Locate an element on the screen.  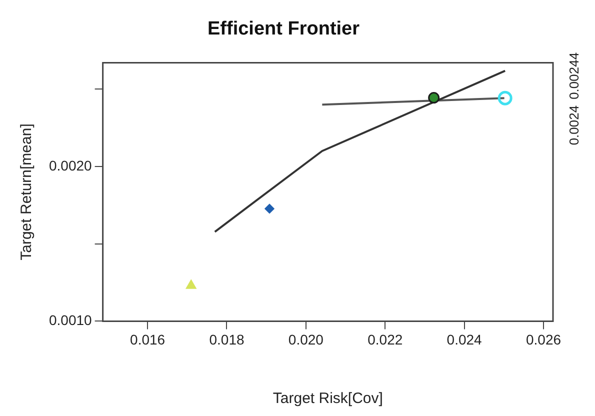
text: 0.00244 is located at coordinates (574, 76).